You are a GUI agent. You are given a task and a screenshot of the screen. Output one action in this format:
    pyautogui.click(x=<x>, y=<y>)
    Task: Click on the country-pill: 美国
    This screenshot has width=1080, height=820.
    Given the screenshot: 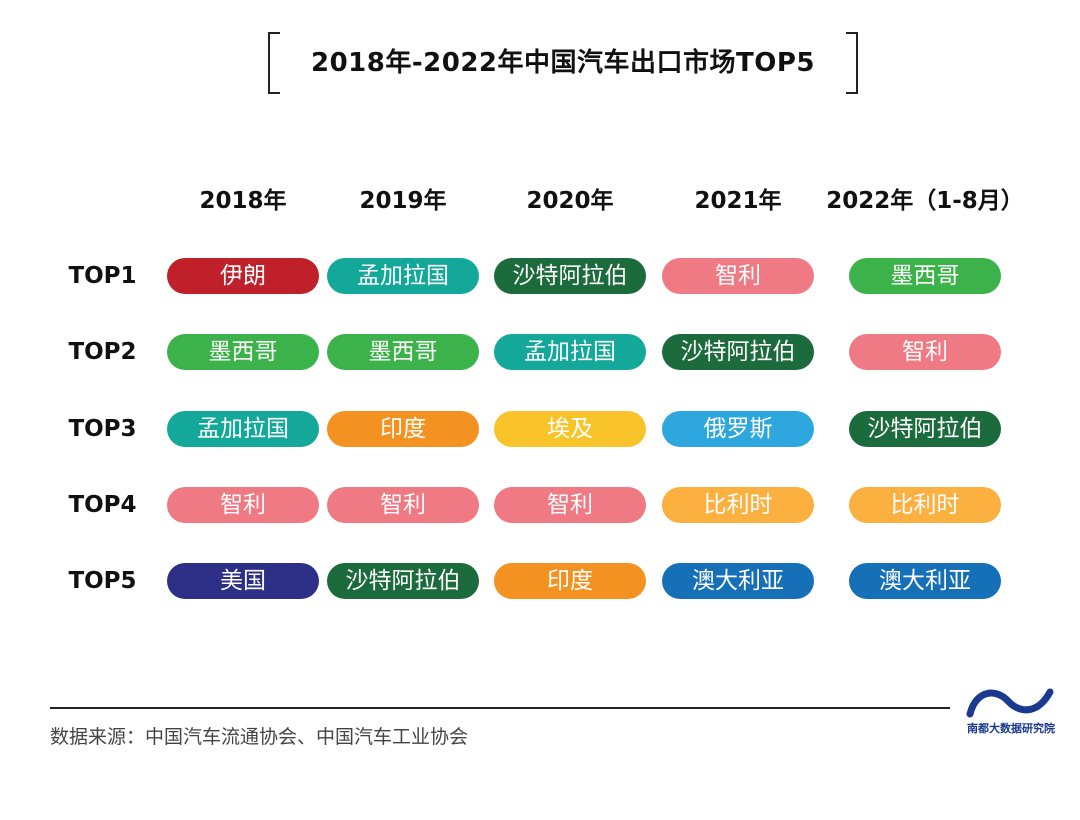 What is the action you would take?
    pyautogui.click(x=243, y=581)
    